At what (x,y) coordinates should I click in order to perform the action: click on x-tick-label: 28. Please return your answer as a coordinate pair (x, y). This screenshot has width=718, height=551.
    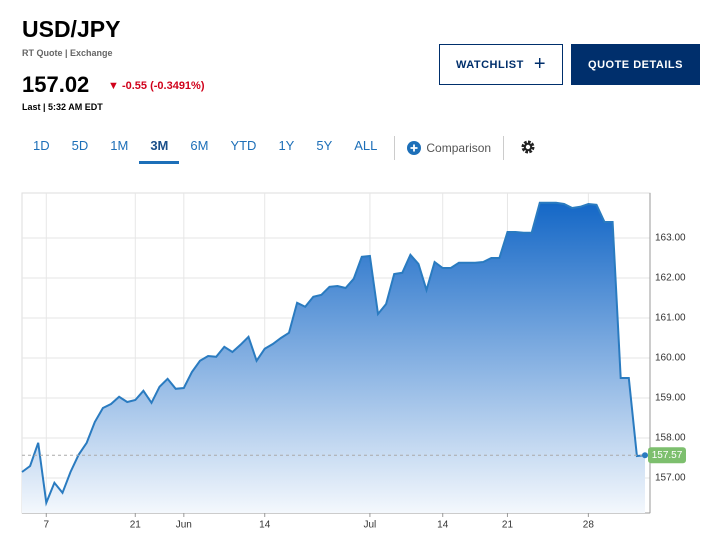
    Looking at the image, I should click on (589, 525).